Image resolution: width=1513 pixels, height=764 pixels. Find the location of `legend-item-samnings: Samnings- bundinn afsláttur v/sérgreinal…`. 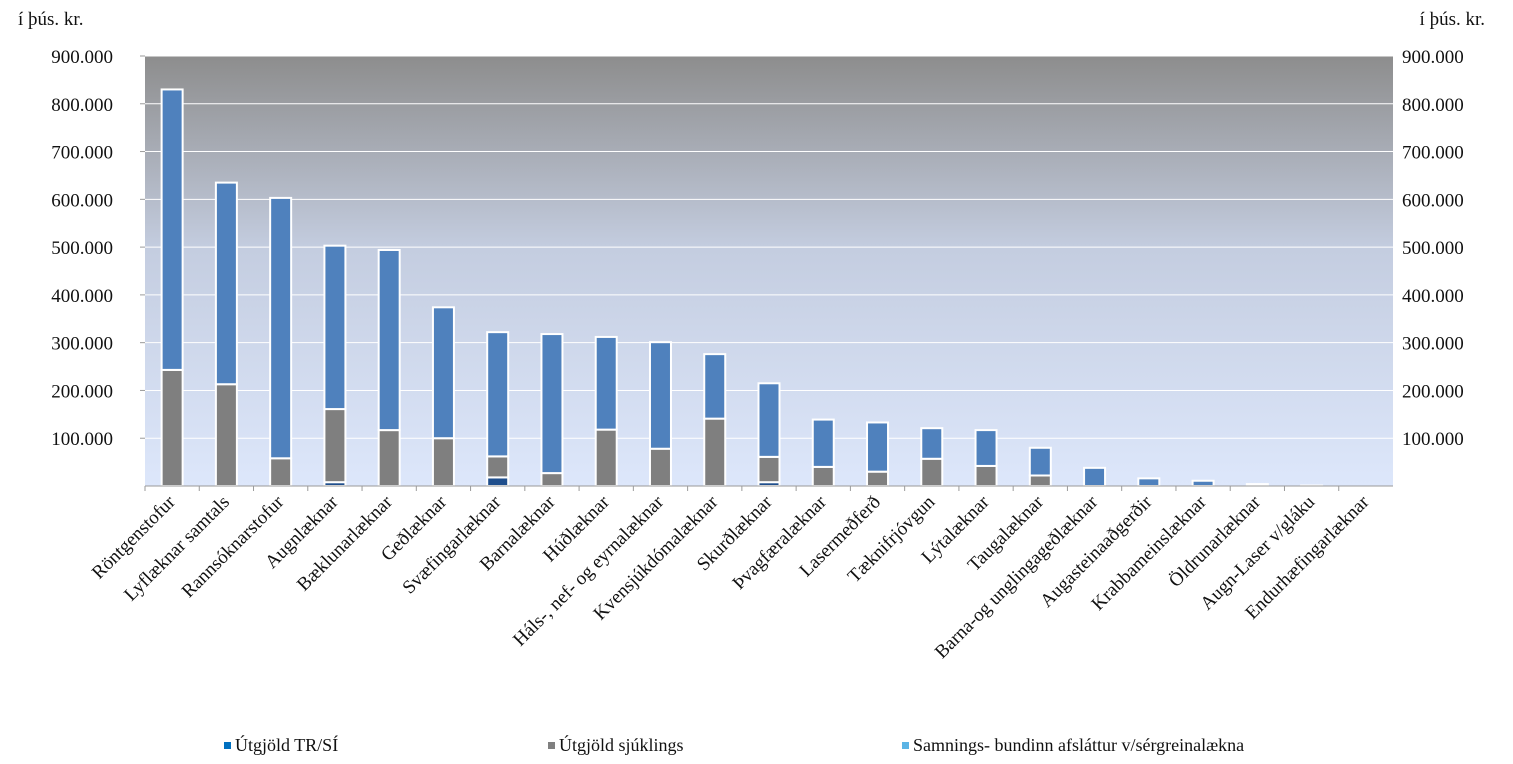

legend-item-samnings: Samnings- bundinn afsláttur v/sérgreinal… is located at coordinates (1073, 745).